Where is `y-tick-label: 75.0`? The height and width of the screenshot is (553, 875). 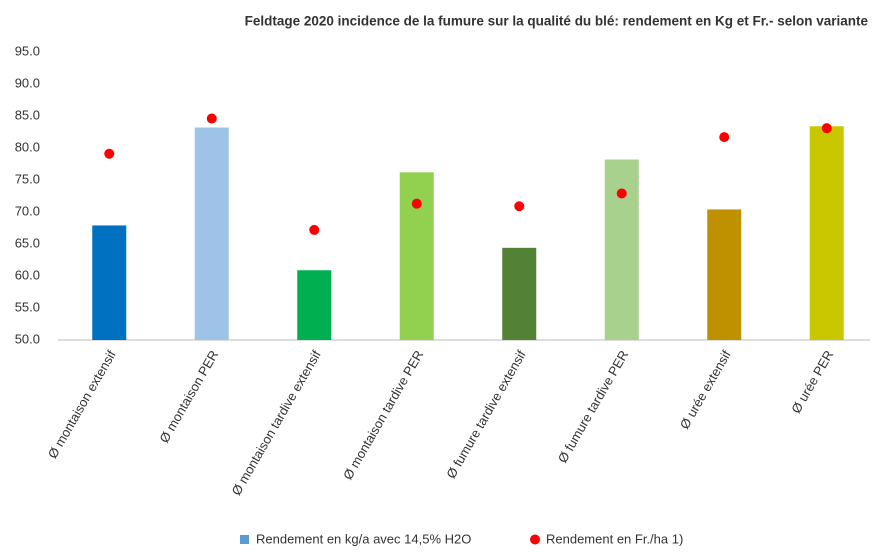
y-tick-label: 75.0 is located at coordinates (27, 178).